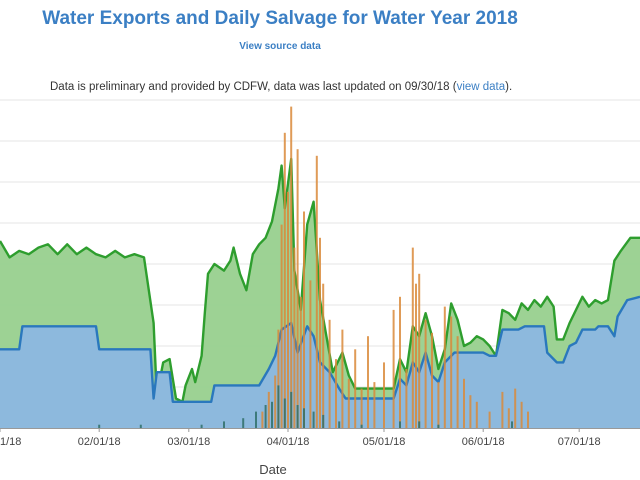 This screenshot has width=640, height=480. I want to click on x-tick-label: 05/01/18, so click(384, 442).